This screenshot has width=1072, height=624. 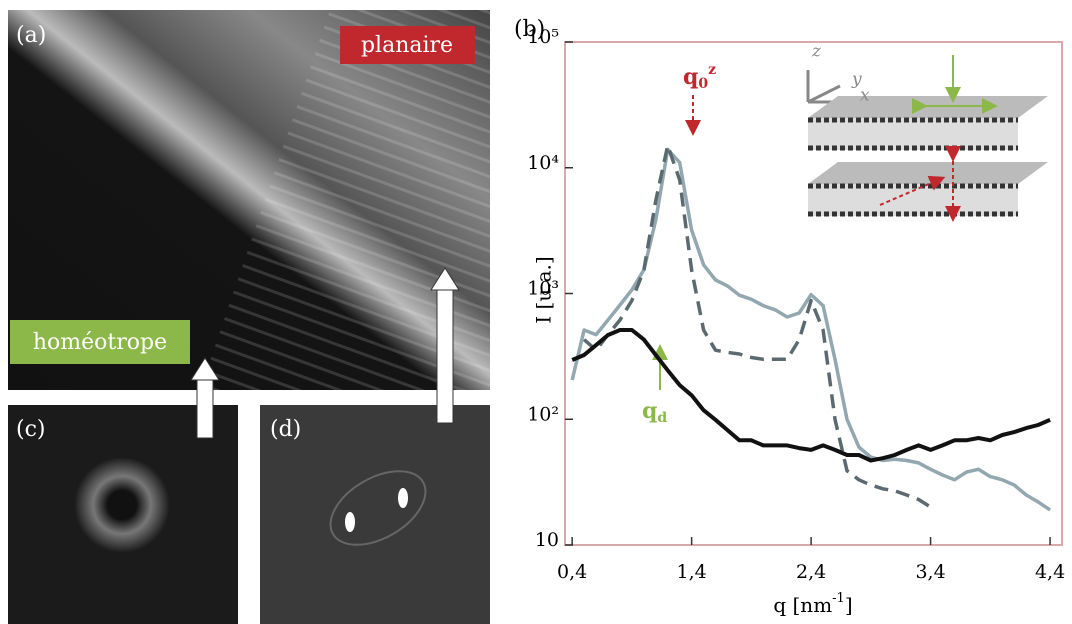 I want to click on annotation-sub: 0, so click(x=703, y=84).